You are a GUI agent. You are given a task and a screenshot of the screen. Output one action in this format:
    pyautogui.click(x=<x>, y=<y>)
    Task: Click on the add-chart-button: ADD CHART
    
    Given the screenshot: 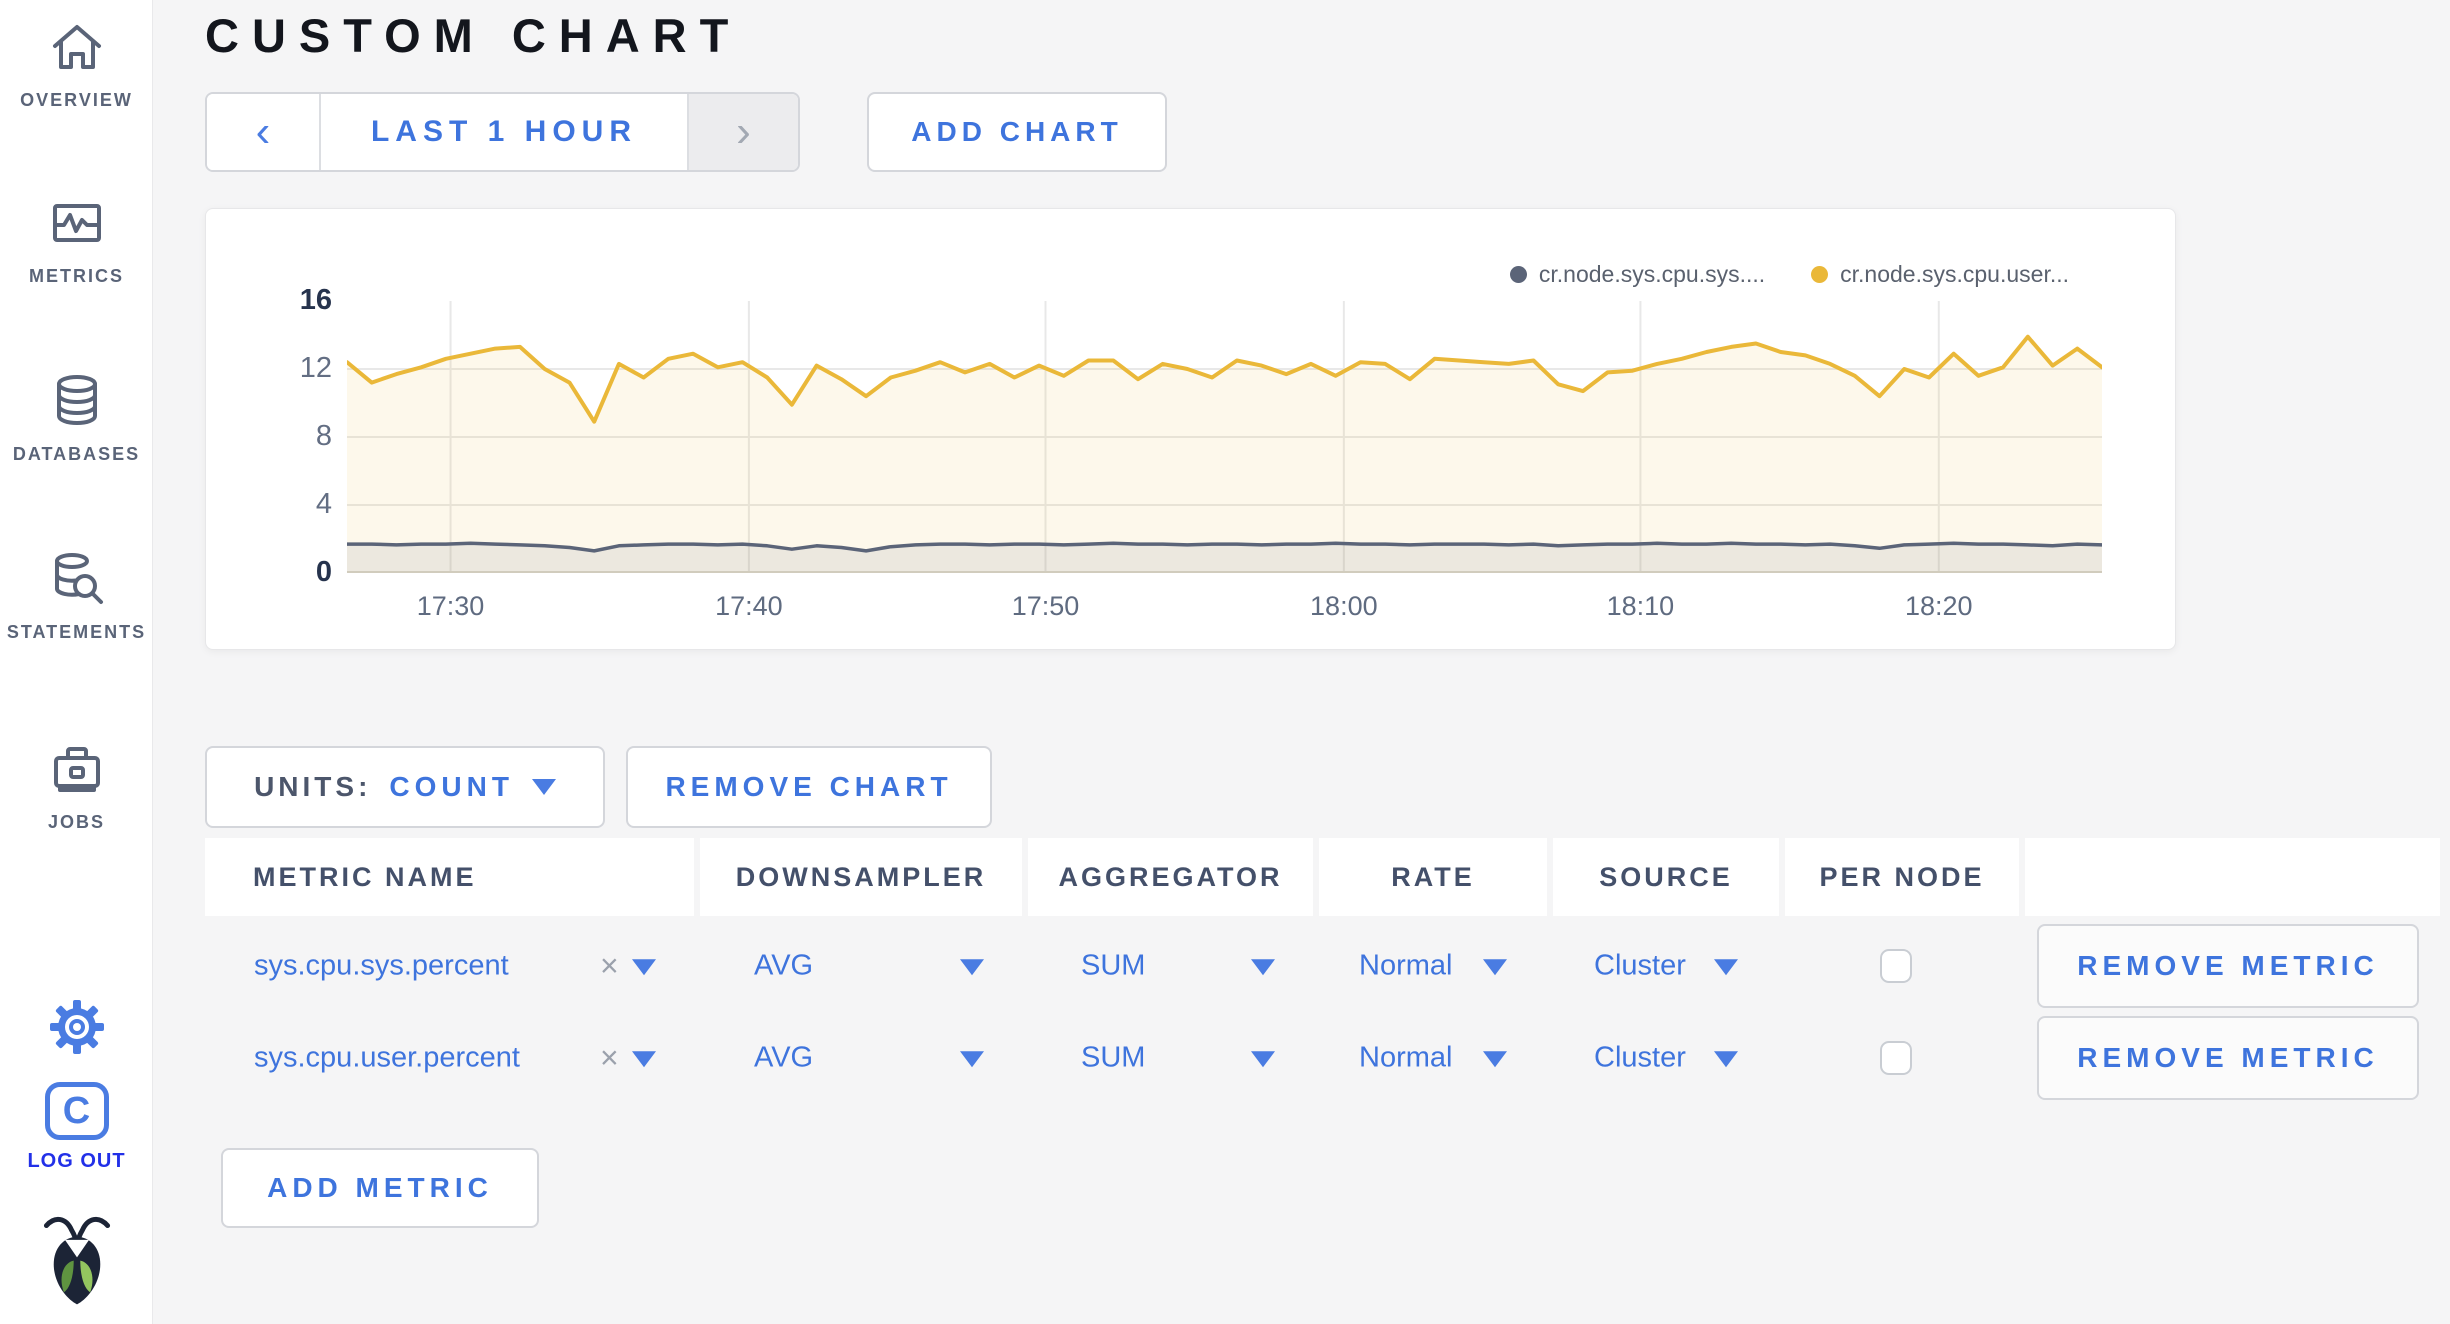 What is the action you would take?
    pyautogui.click(x=1017, y=132)
    